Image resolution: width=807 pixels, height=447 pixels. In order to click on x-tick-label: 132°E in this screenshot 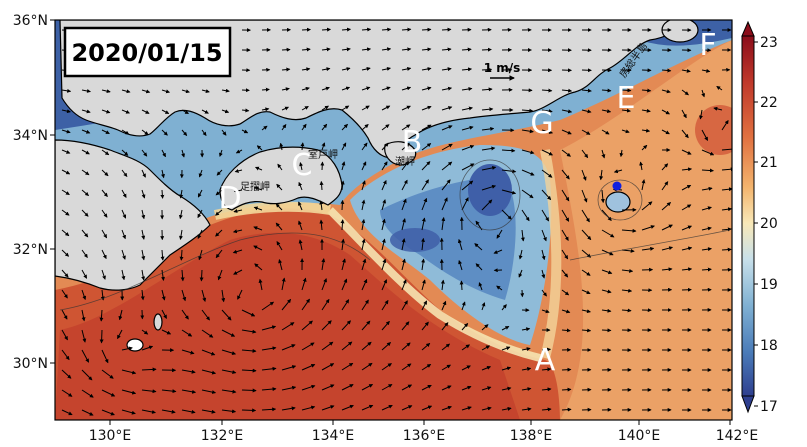, I will do `click(222, 436)`.